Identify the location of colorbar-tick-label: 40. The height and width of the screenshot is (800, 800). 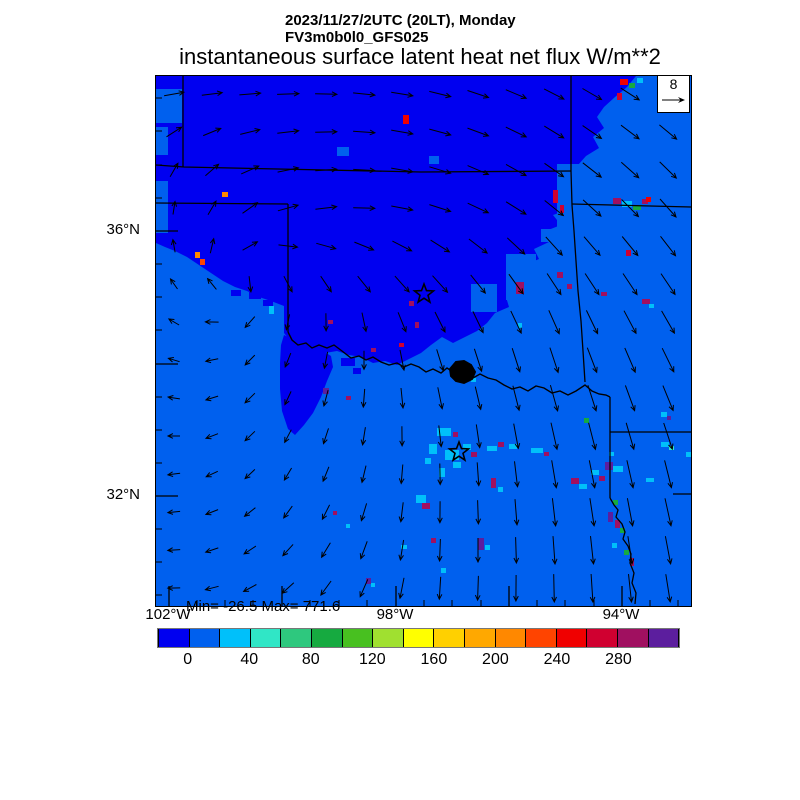
(249, 659).